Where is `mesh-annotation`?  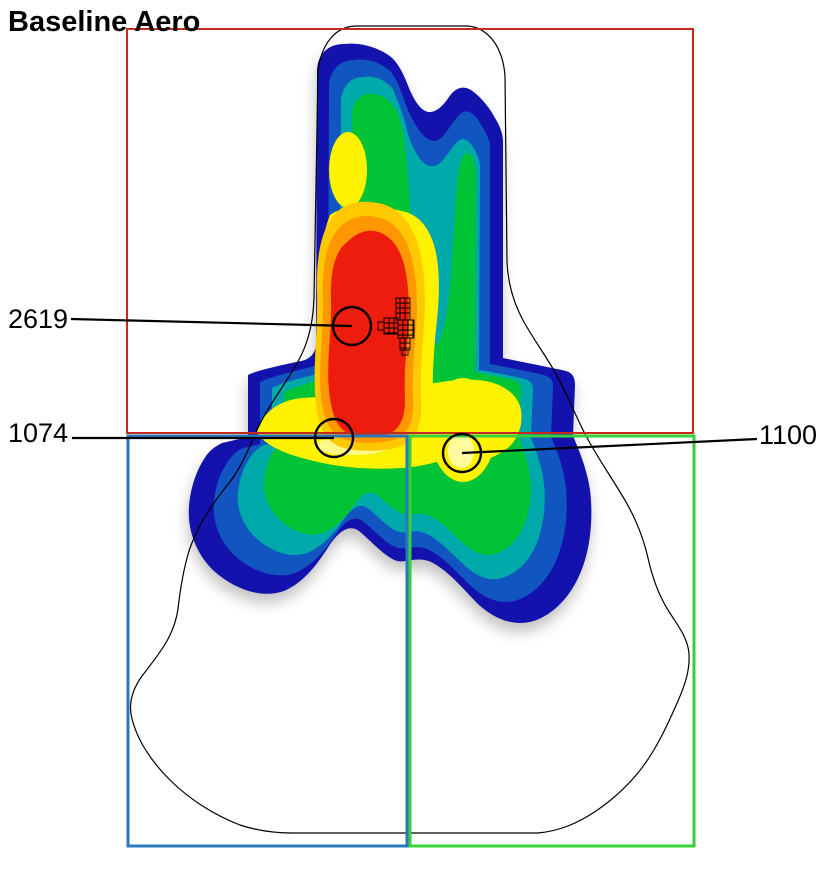
mesh-annotation is located at coordinates (396, 326).